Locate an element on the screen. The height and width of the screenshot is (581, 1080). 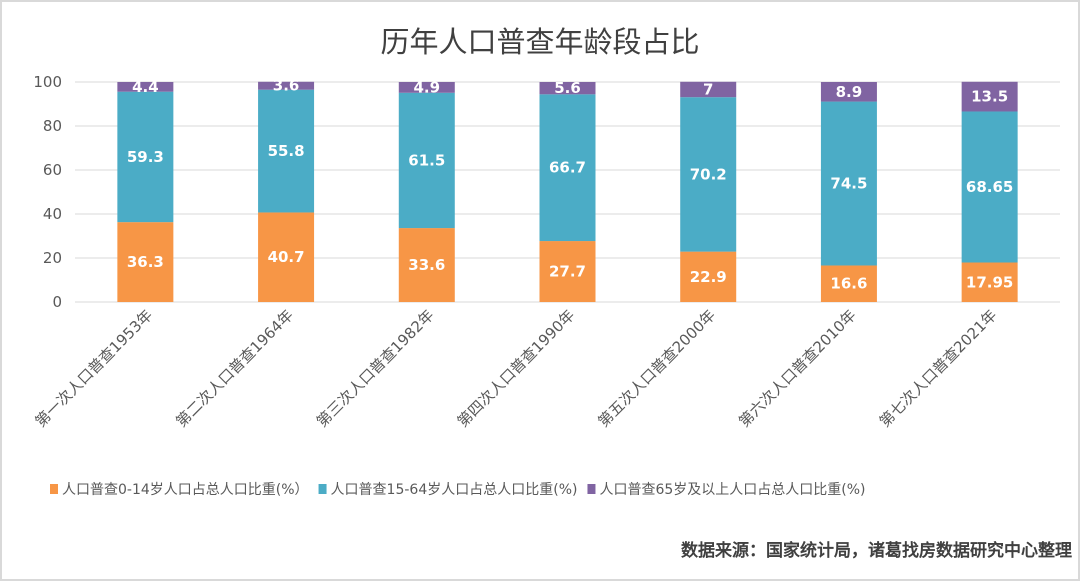
data-label: 13.5 is located at coordinates (989, 97).